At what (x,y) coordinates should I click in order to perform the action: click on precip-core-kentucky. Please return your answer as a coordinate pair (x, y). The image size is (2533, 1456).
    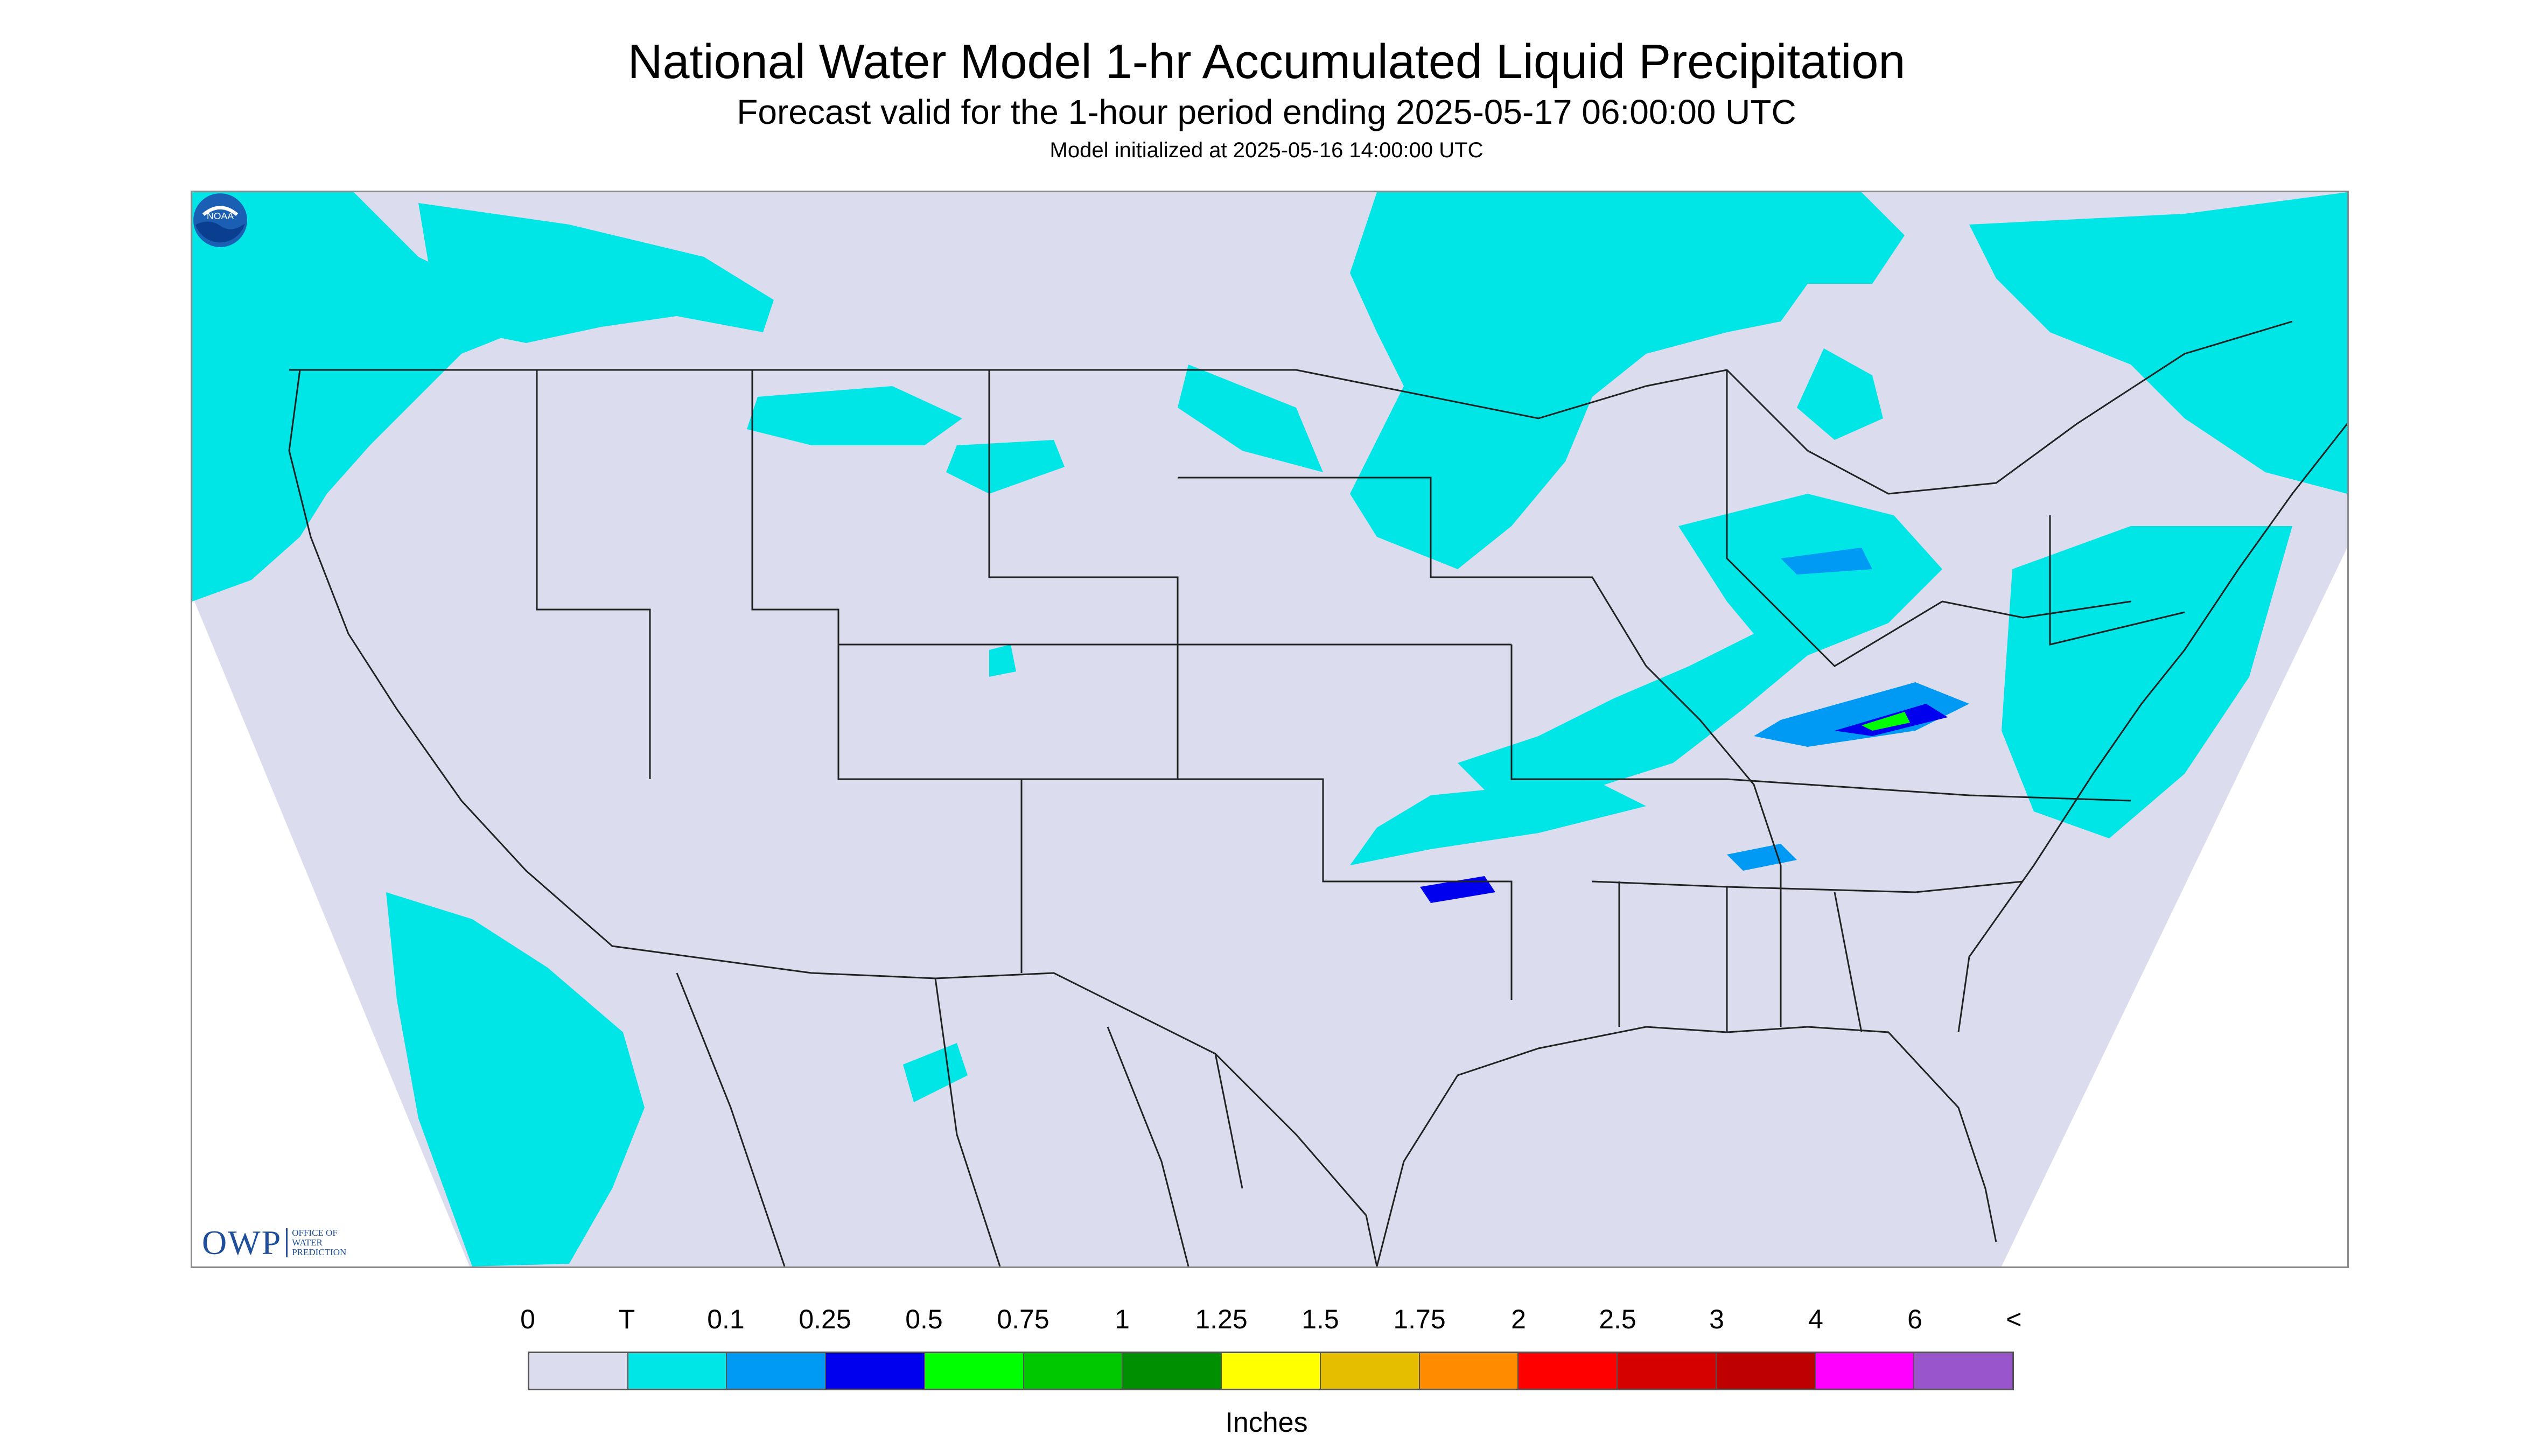
    Looking at the image, I should click on (1862, 714).